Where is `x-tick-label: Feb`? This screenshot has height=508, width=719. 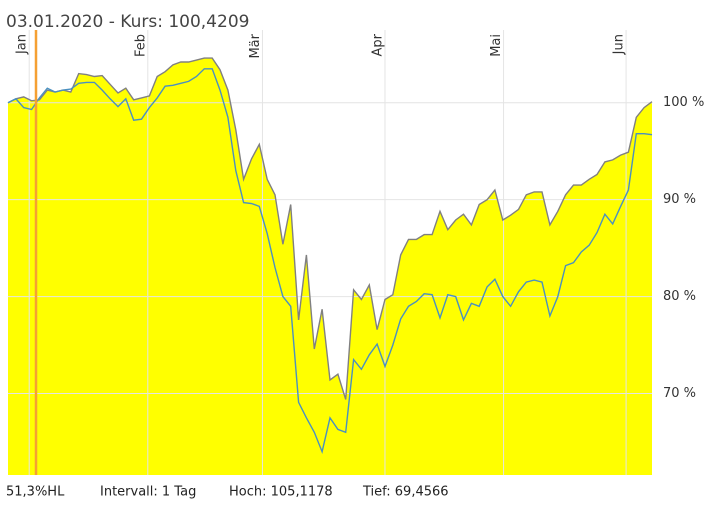
x-tick-label: Feb is located at coordinates (140, 45).